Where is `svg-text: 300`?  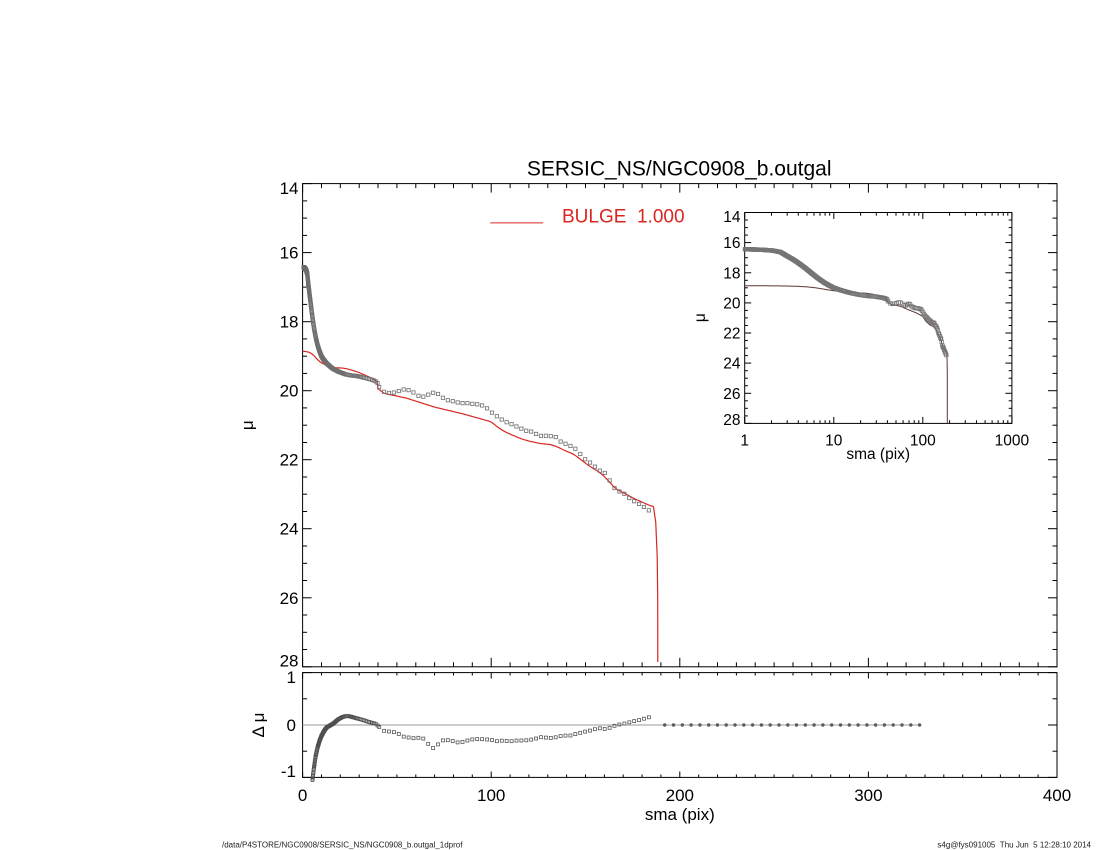
svg-text: 300 is located at coordinates (868, 795).